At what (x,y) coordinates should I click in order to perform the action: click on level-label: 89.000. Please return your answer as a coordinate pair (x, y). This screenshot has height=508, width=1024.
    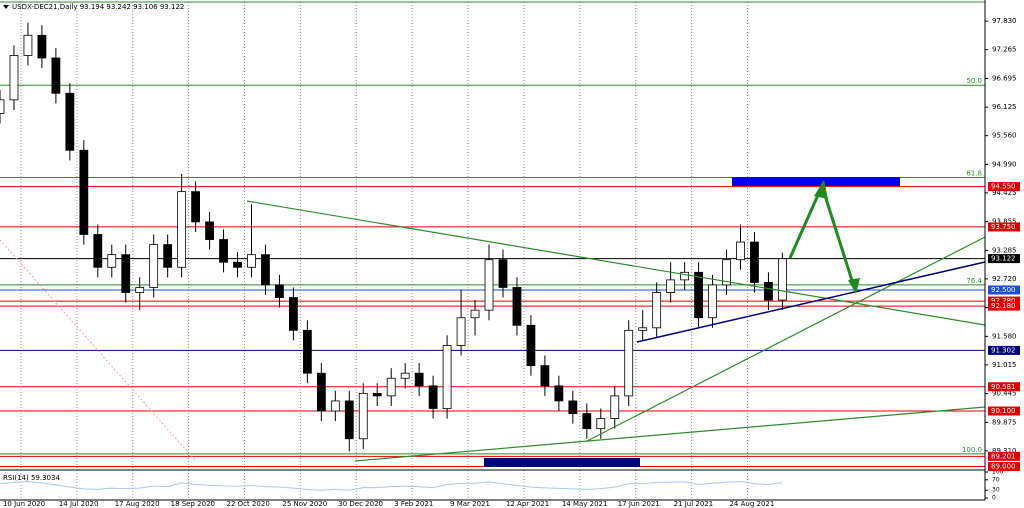
    Looking at the image, I should click on (1003, 466).